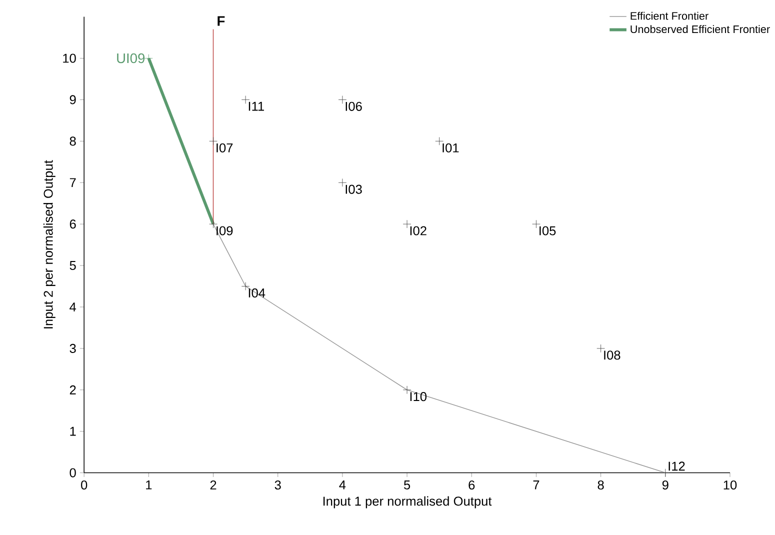 The height and width of the screenshot is (535, 775). What do you see at coordinates (73, 99) in the screenshot?
I see `y-tick-label: 9` at bounding box center [73, 99].